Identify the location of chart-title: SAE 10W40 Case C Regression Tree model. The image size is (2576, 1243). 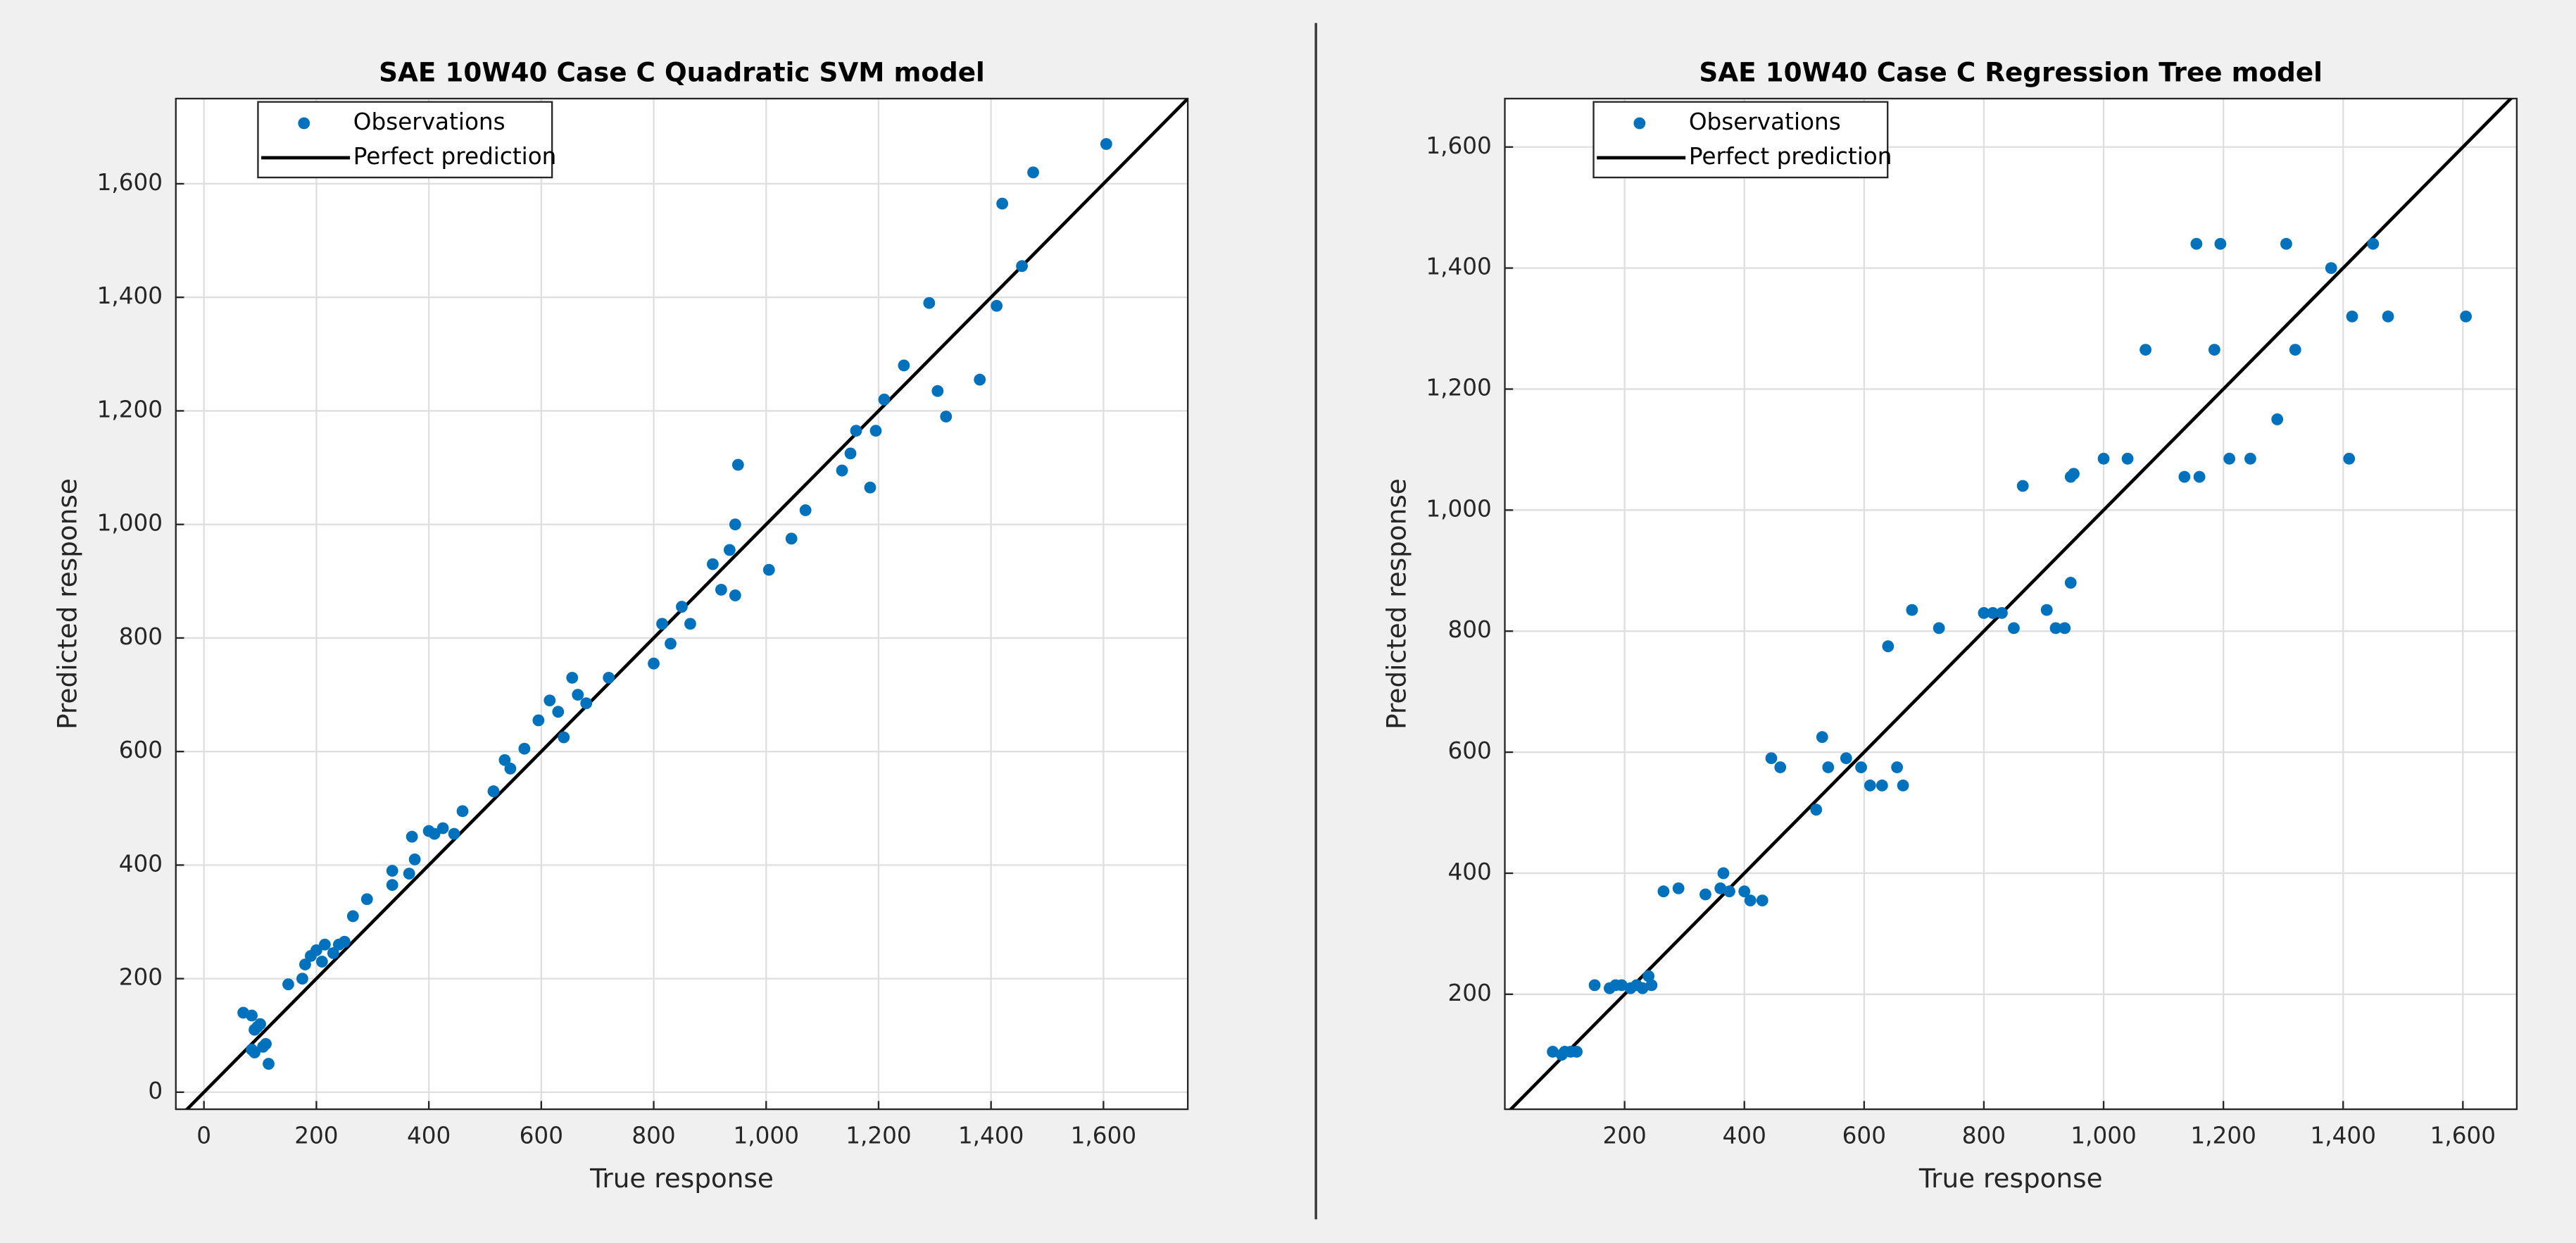
(2011, 72).